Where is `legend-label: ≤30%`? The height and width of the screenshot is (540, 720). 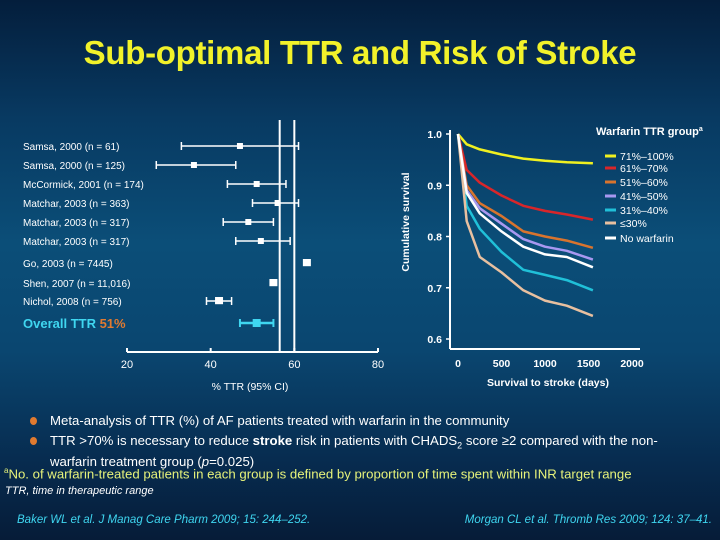
legend-label: ≤30% is located at coordinates (633, 224).